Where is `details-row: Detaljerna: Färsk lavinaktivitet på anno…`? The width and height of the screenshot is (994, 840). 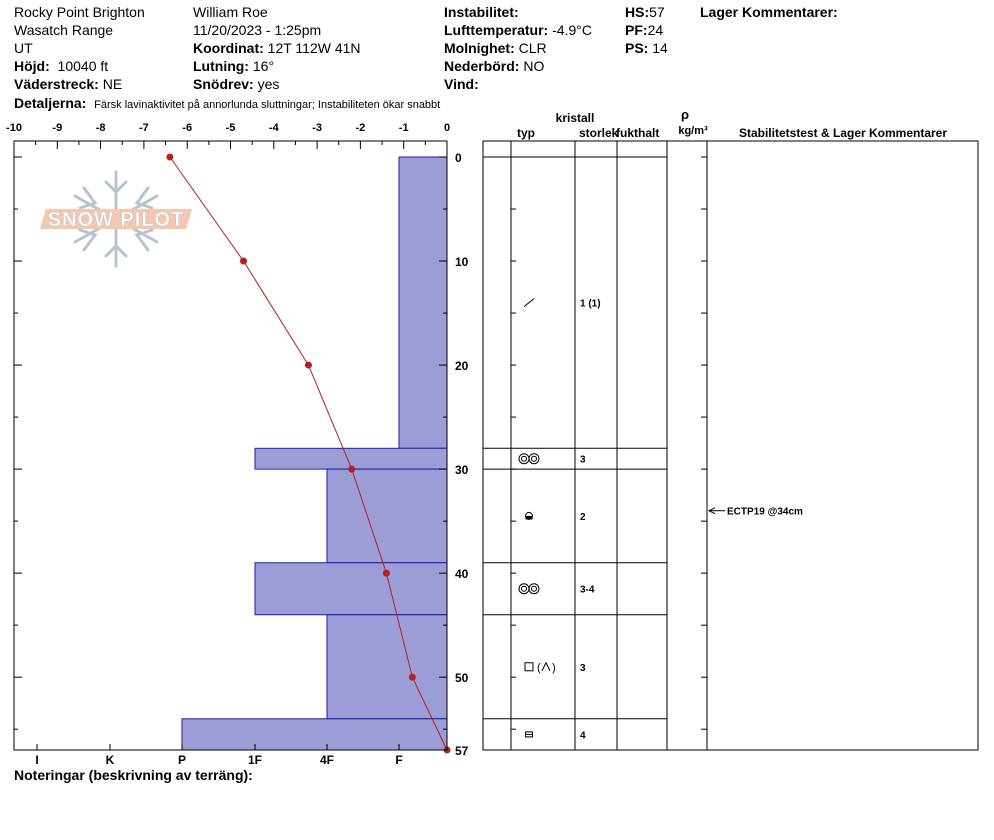
details-row: Detaljerna: Färsk lavinaktivitet på anno… is located at coordinates (227, 104).